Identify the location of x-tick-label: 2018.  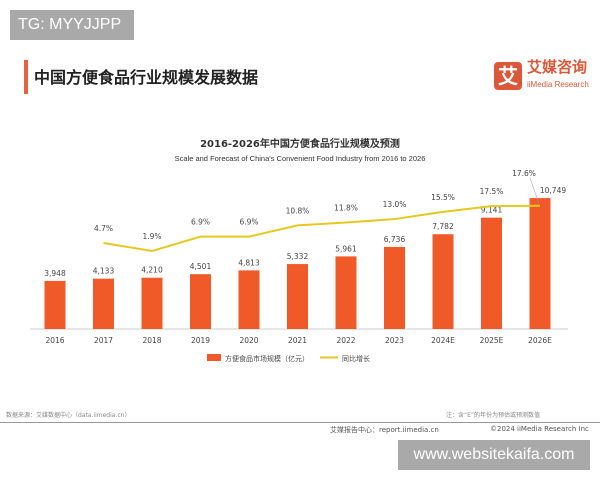
(151, 340).